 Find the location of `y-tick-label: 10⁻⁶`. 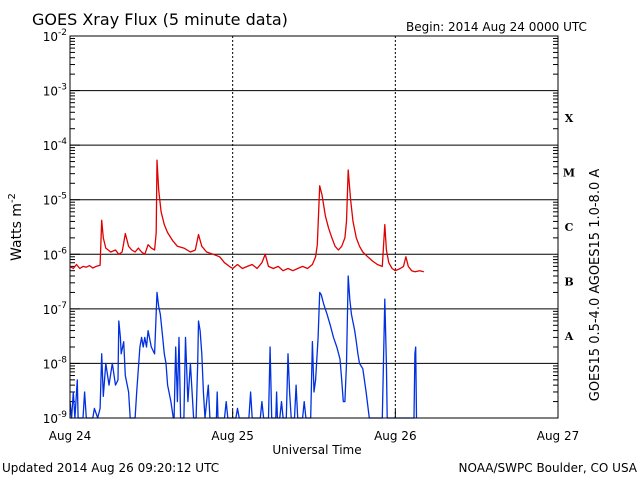

y-tick-label: 10⁻⁶ is located at coordinates (55, 254).